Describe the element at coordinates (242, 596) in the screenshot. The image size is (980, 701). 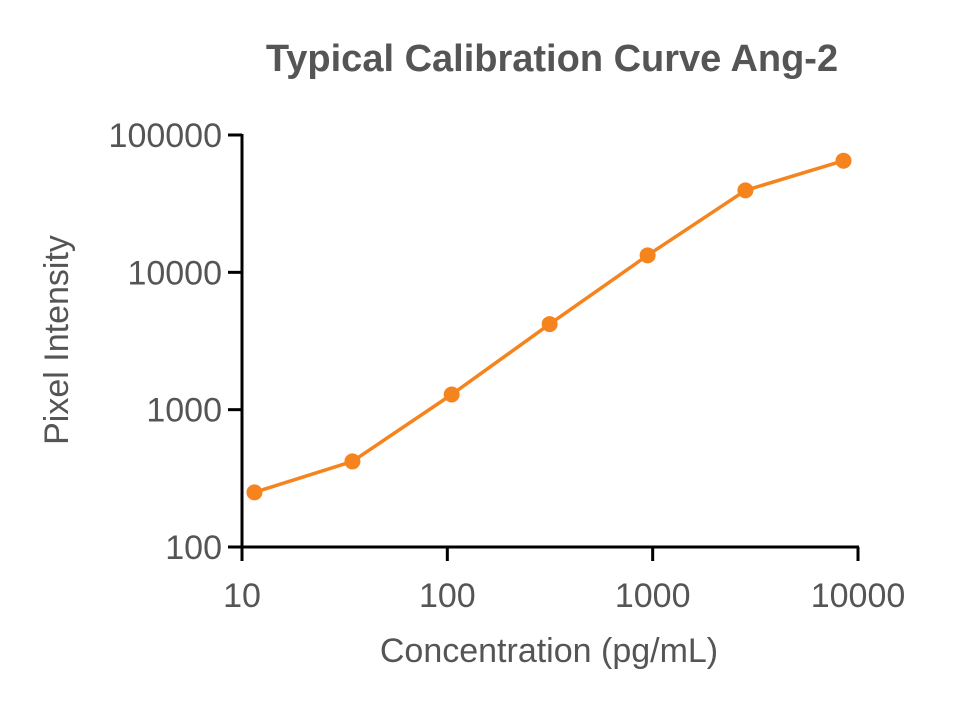
I see `x-tick-label: 10` at that location.